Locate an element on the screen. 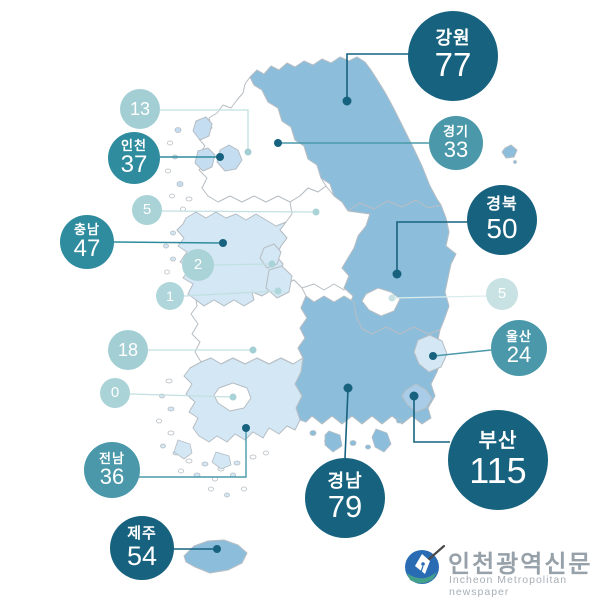 The height and width of the screenshot is (603, 600). marker-dot-gyeongnam is located at coordinates (348, 388).